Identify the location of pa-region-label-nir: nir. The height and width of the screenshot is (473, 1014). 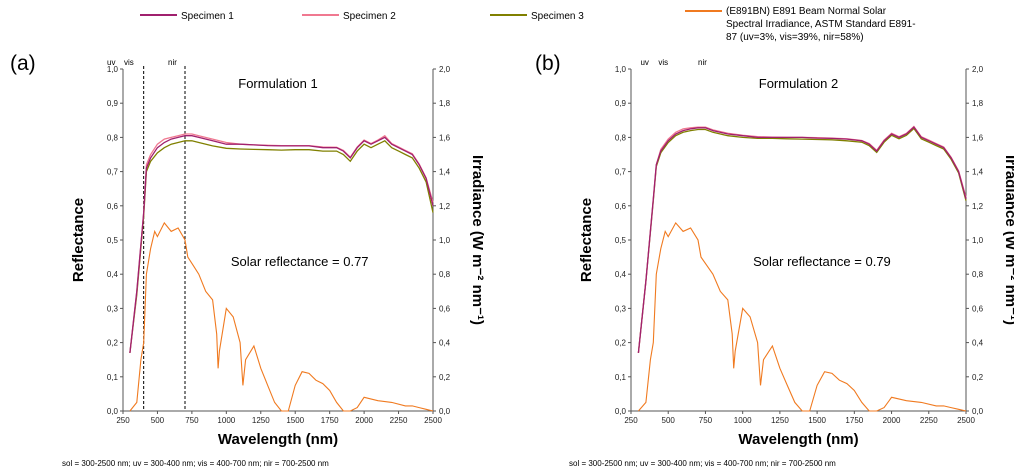
(172, 62).